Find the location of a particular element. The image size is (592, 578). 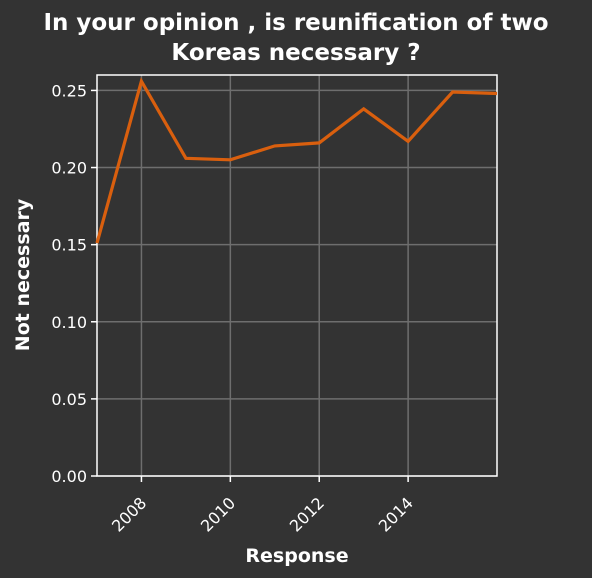

x-tick-label: 2008 is located at coordinates (129, 514).